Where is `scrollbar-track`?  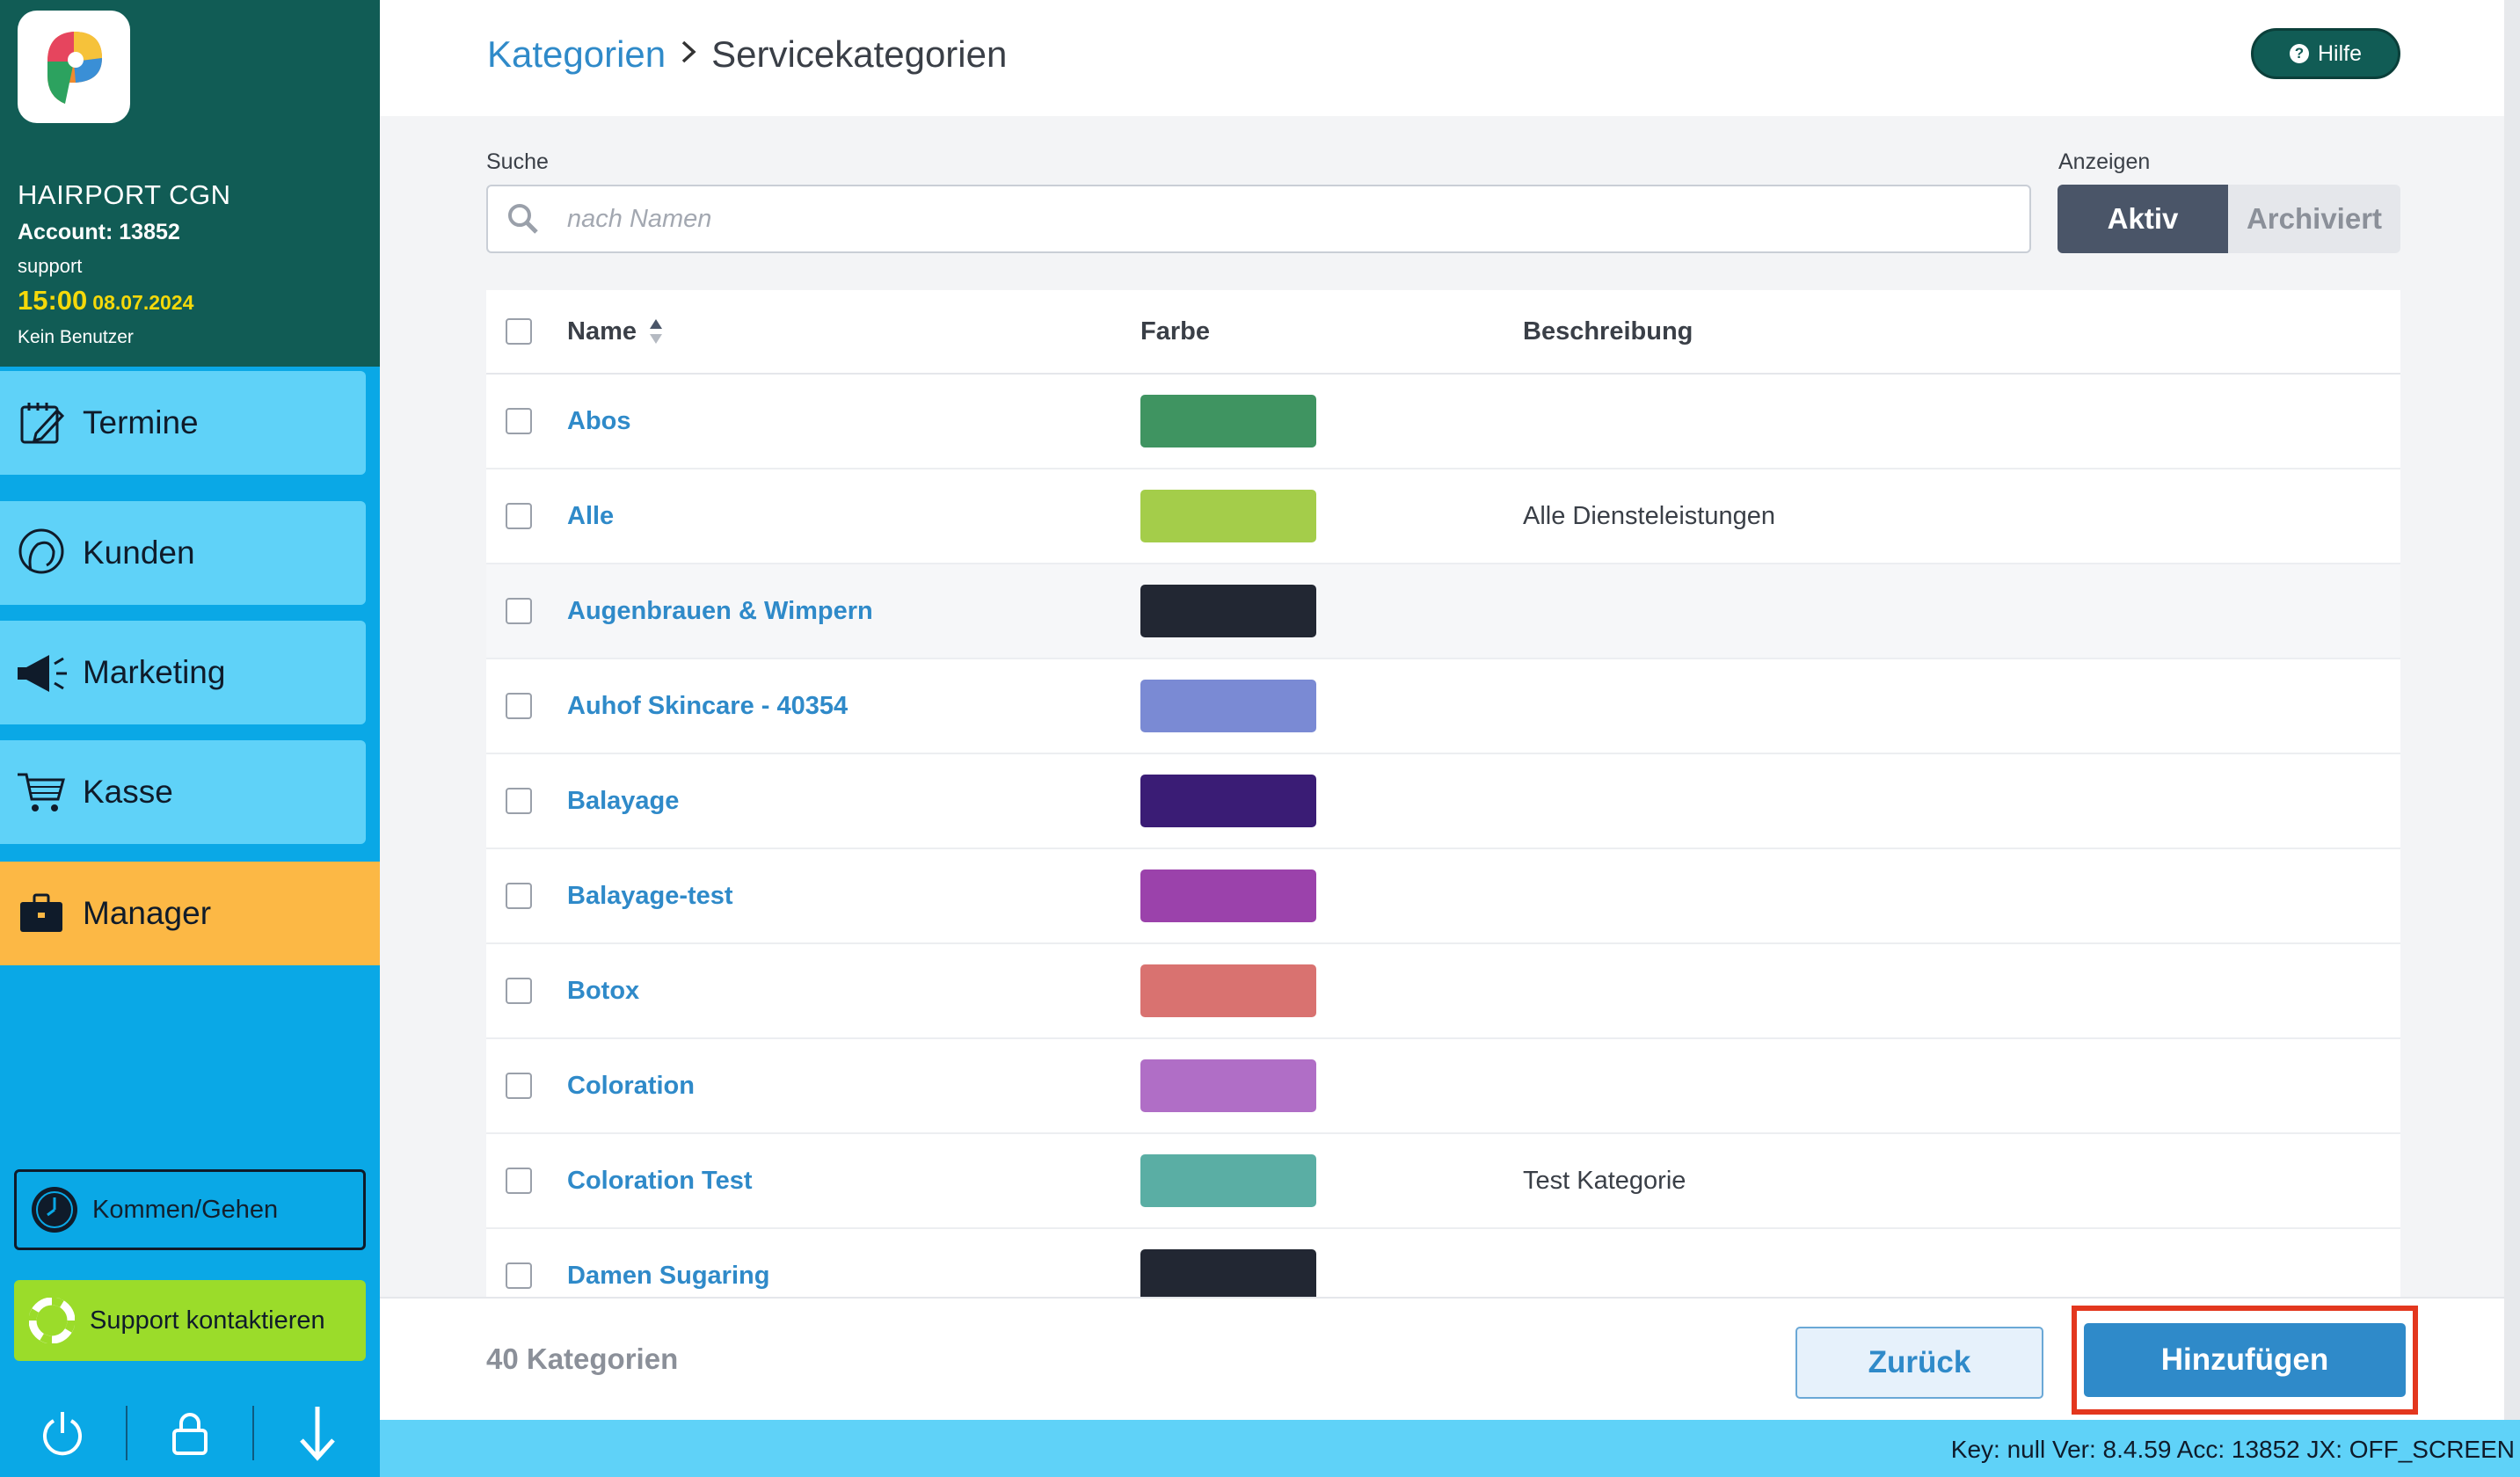
scrollbar-track is located at coordinates (2512, 710).